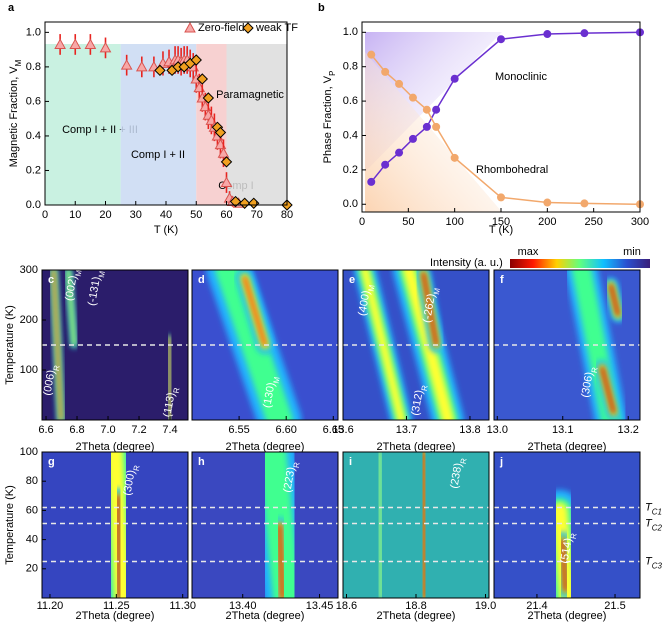 This screenshot has height=622, width=667. What do you see at coordinates (94, 291) in the screenshot?
I see `peak-label-main: (-131)` at bounding box center [94, 291].